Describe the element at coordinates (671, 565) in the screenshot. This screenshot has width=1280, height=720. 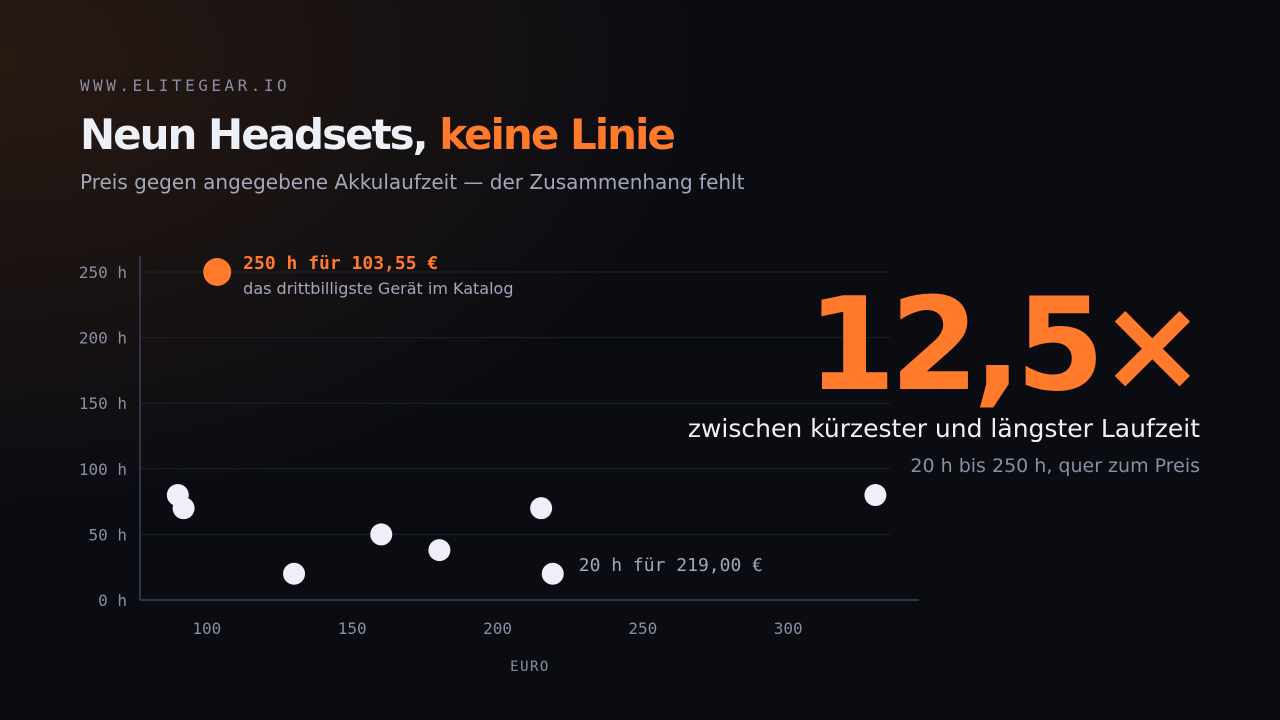
I see `annotation-label: 20 h für 219,00 €` at that location.